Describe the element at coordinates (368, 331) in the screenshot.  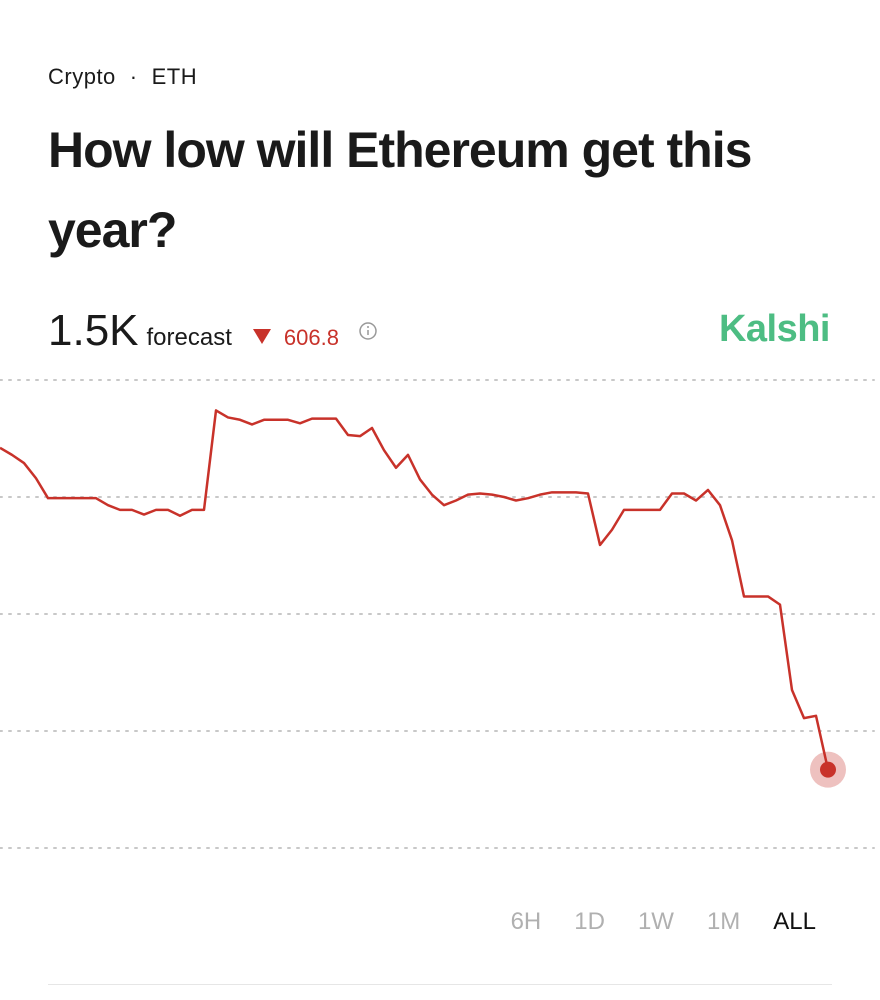
I see `info-icon` at that location.